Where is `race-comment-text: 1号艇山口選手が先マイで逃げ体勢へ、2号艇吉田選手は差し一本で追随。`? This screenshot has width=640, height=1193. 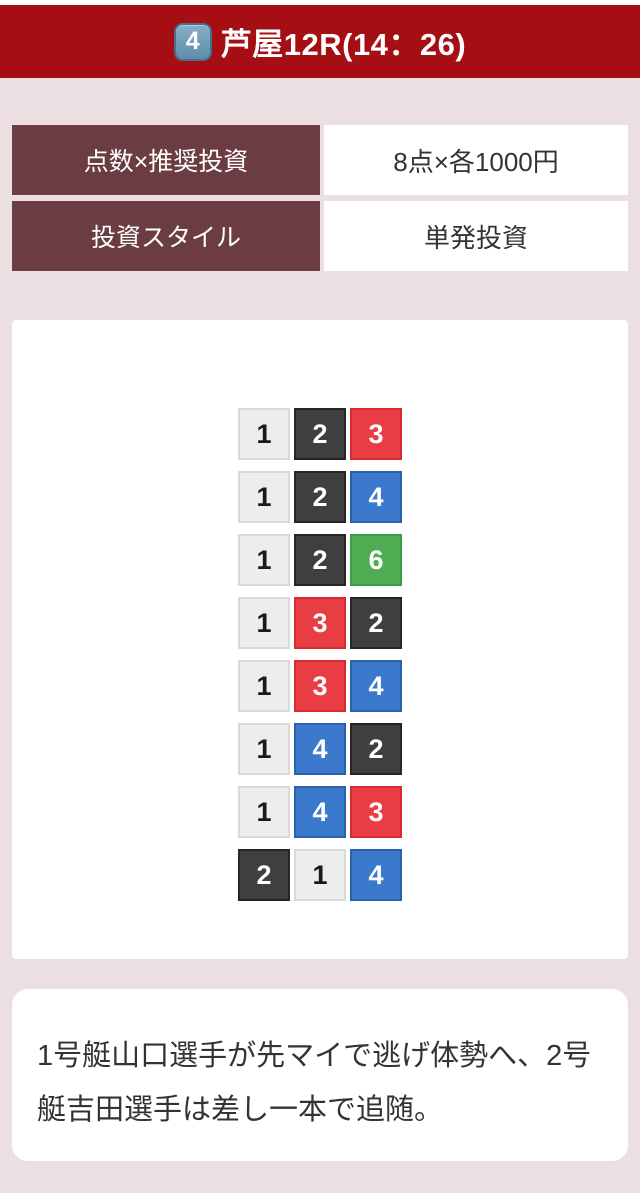
race-comment-text: 1号艇山口選手が先マイで逃げ体勢へ、2号艇吉田選手は差し一本で追随。 is located at coordinates (314, 1083).